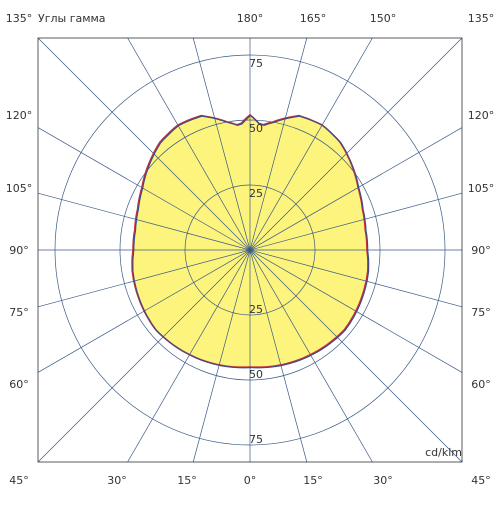  What do you see at coordinates (19, 188) in the screenshot?
I see `angle-tick-label-left: 105°` at bounding box center [19, 188].